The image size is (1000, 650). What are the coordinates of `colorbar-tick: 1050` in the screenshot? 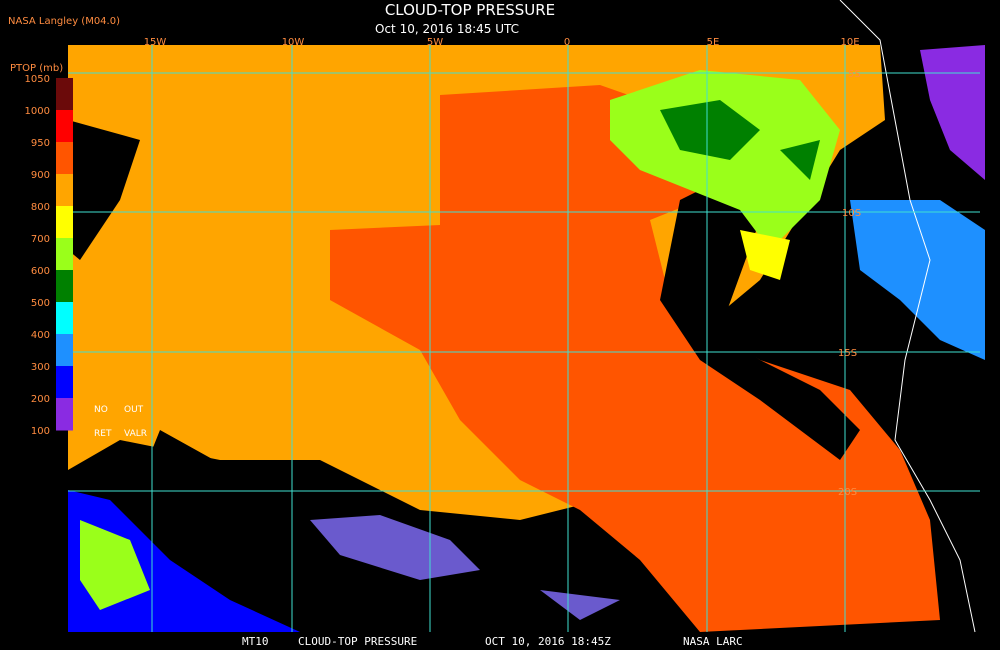 It's located at (37, 79).